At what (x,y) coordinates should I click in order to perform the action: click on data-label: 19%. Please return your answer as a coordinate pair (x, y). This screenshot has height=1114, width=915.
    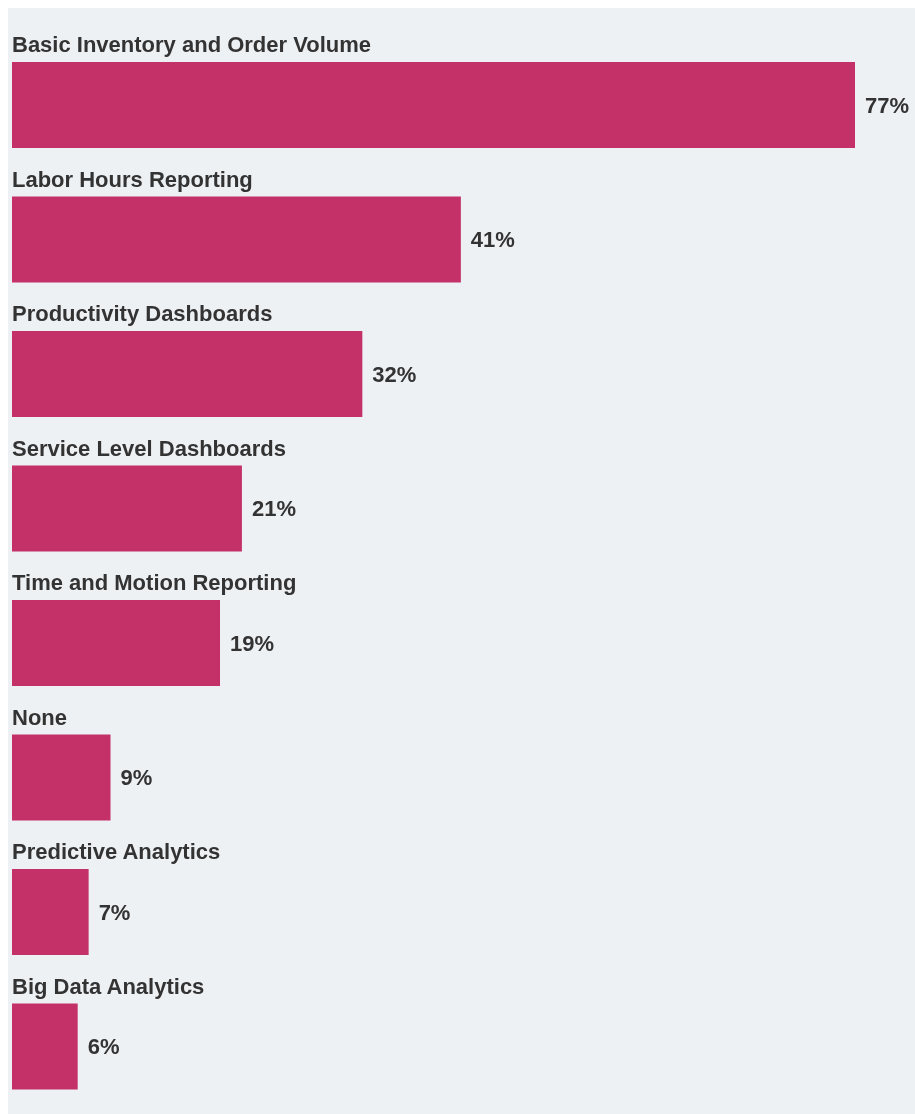
    Looking at the image, I should click on (252, 643).